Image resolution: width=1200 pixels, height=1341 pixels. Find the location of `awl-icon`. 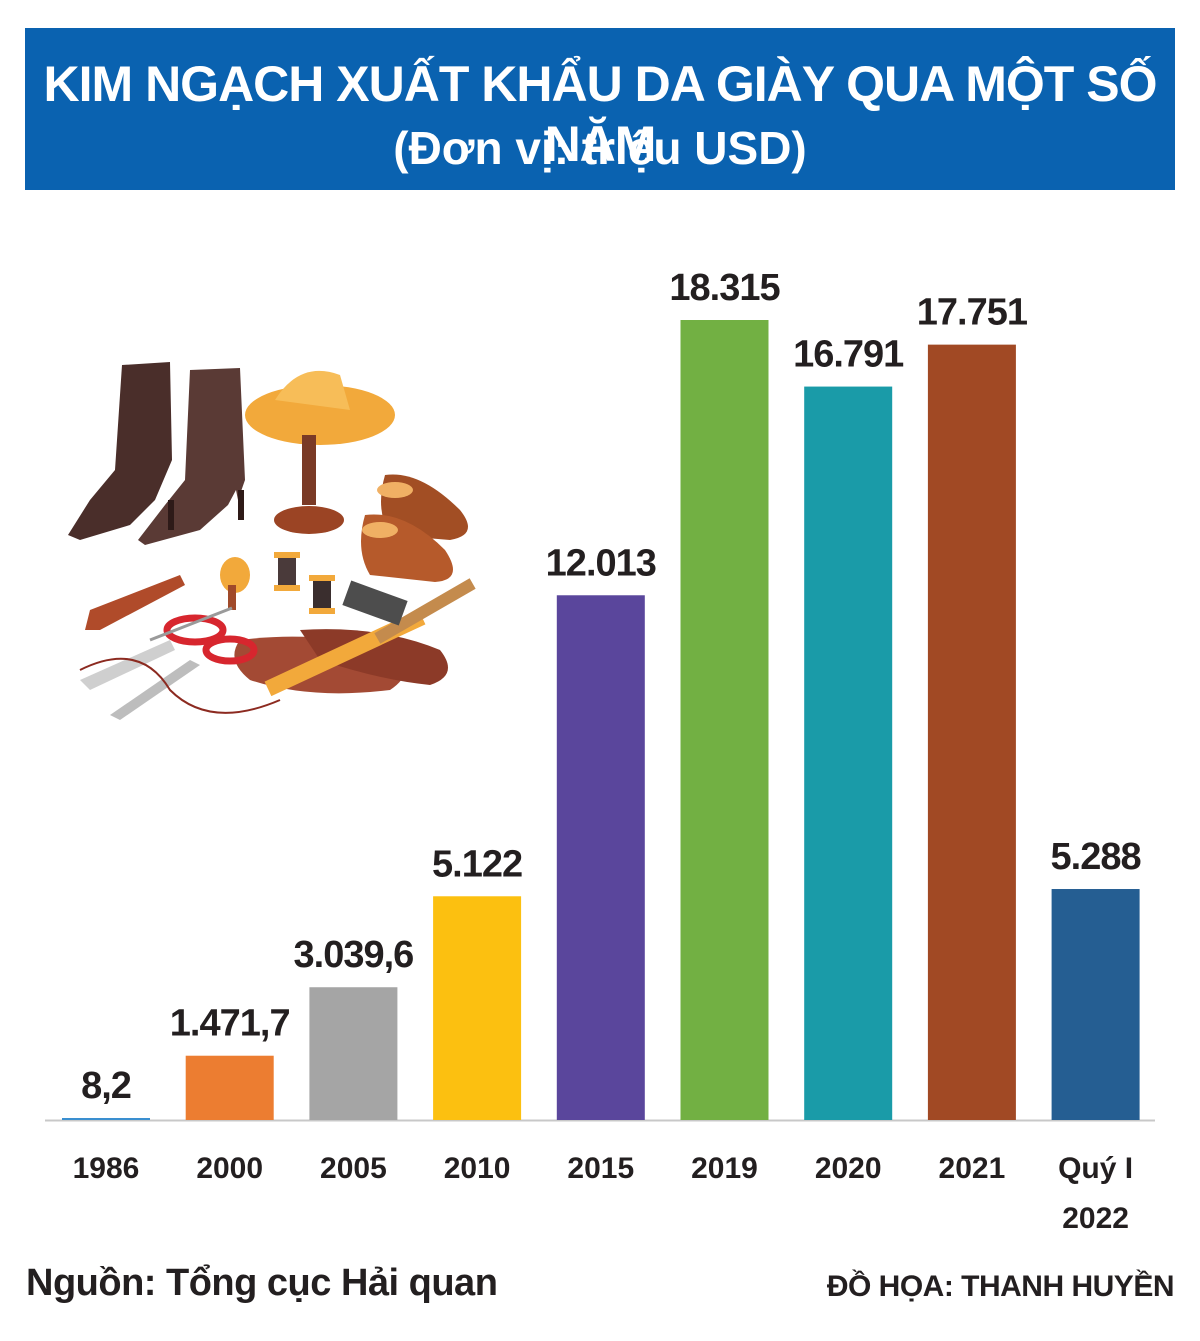

awl-icon is located at coordinates (167, 599).